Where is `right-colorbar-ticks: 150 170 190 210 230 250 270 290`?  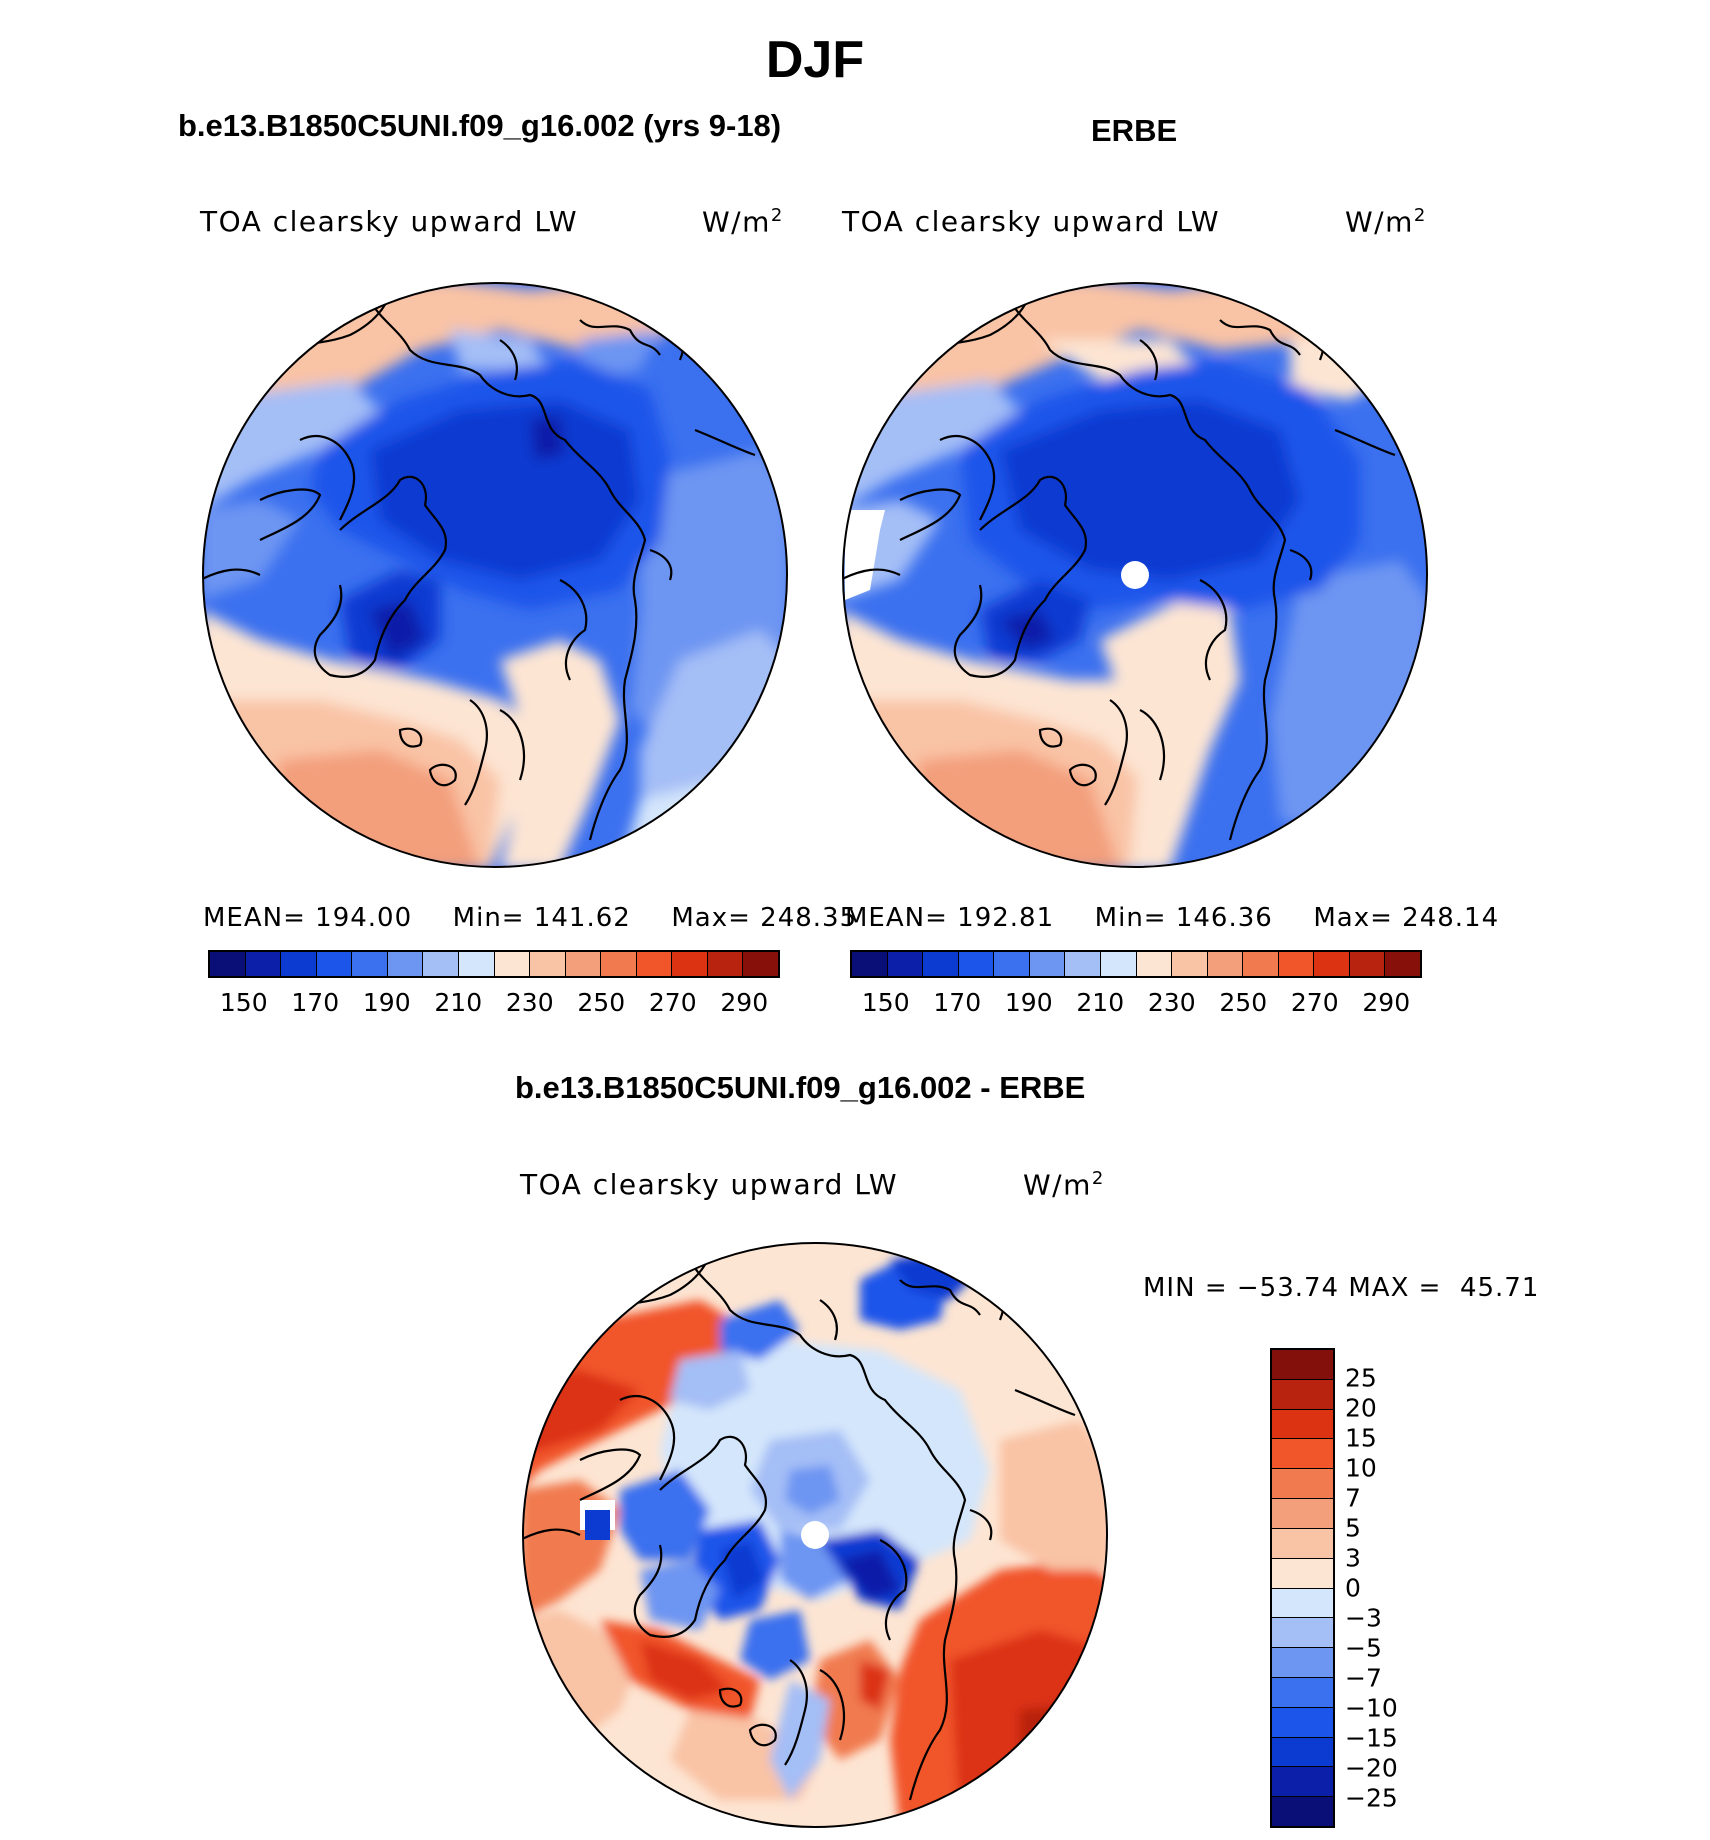
right-colorbar-ticks: 150 170 190 210 230 250 270 290 is located at coordinates (1136, 1003).